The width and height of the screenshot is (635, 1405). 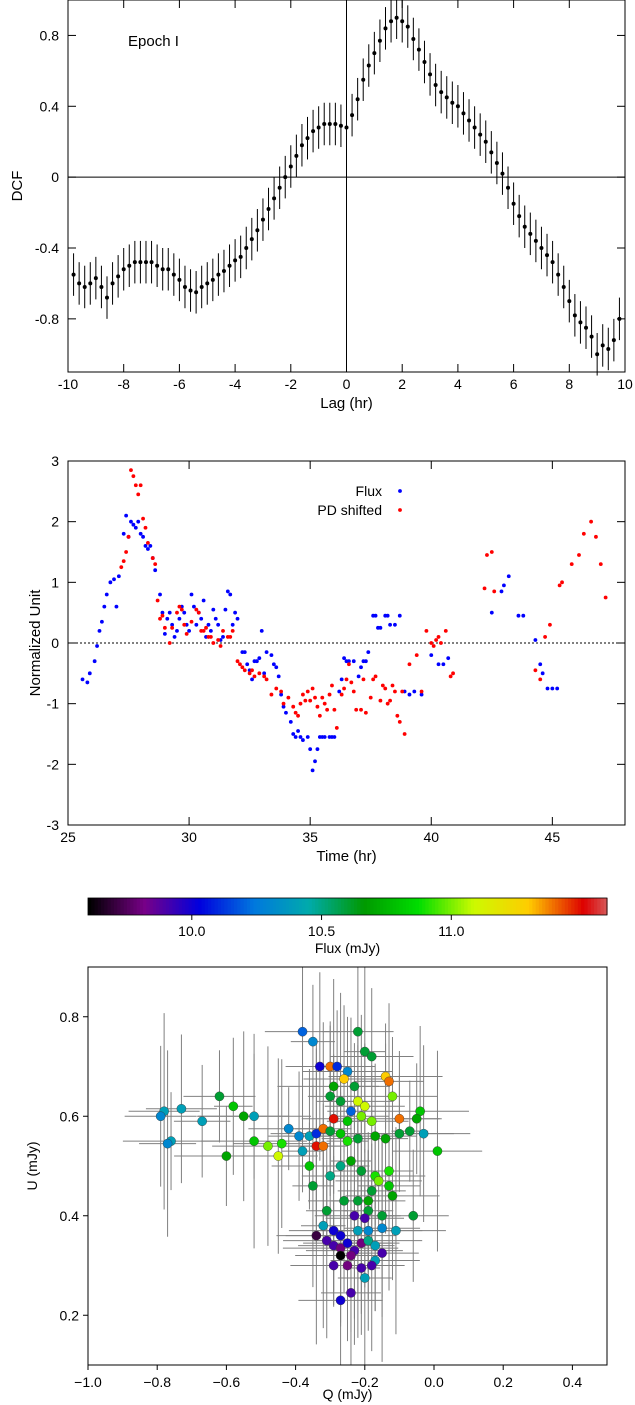 What do you see at coordinates (17, 186) in the screenshot?
I see `dcf-y-axis-label: DCF` at bounding box center [17, 186].